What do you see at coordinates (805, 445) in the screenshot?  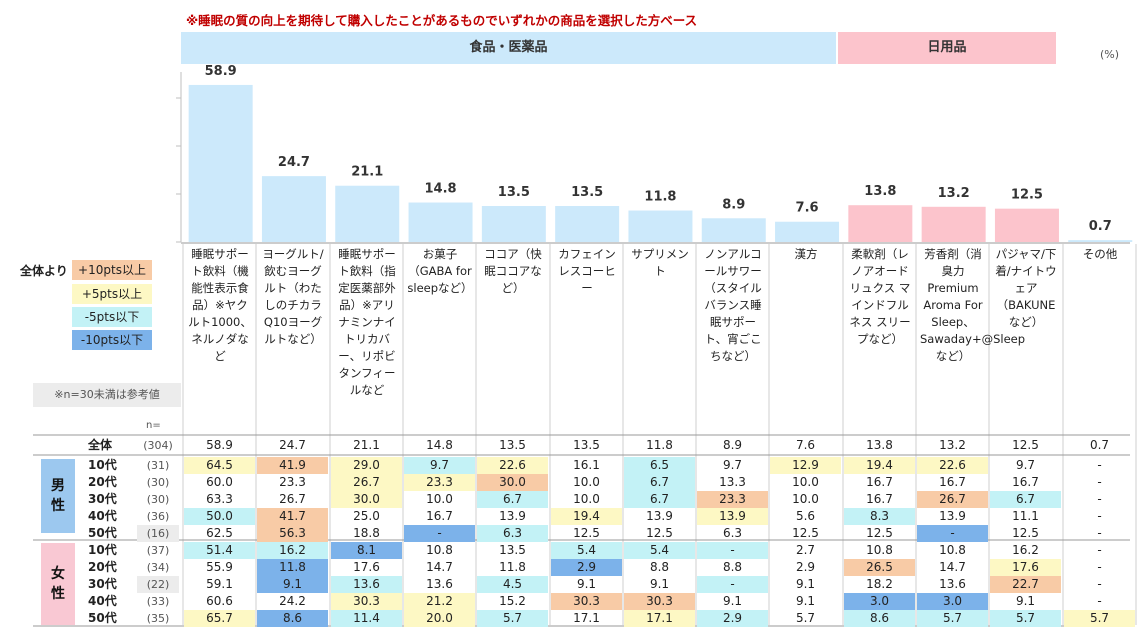 I see `table-cell: 7.6` at bounding box center [805, 445].